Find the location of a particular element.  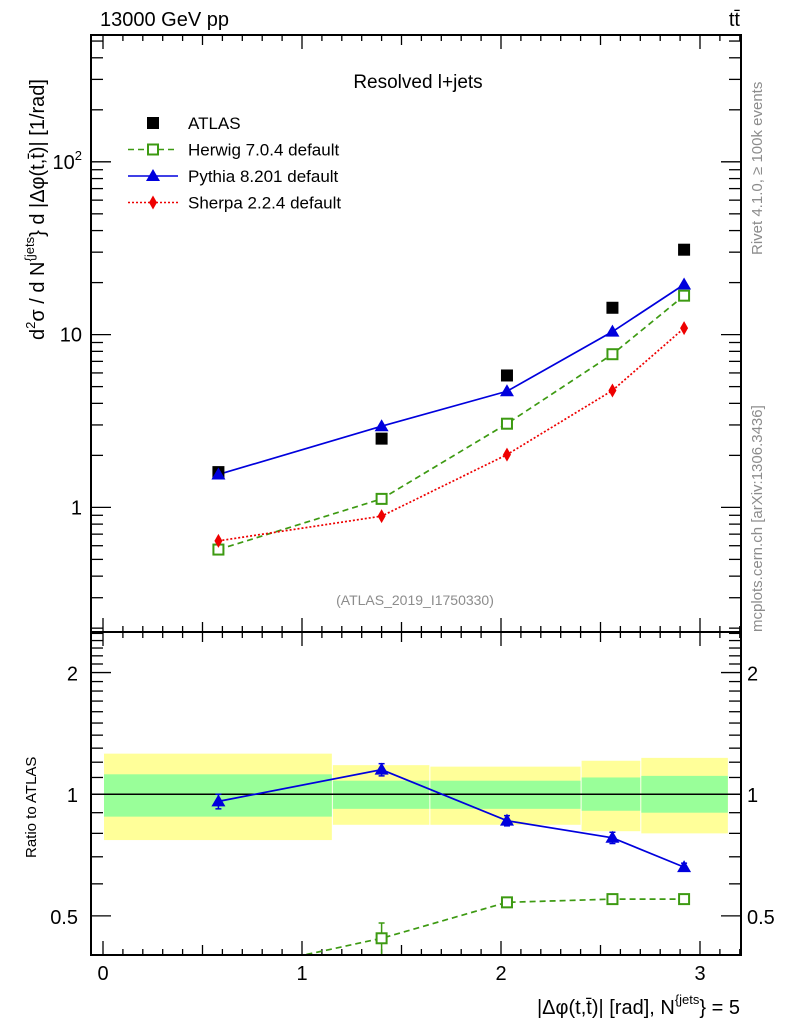

ratio-y-tick-label-left: 1 is located at coordinates (72, 796).